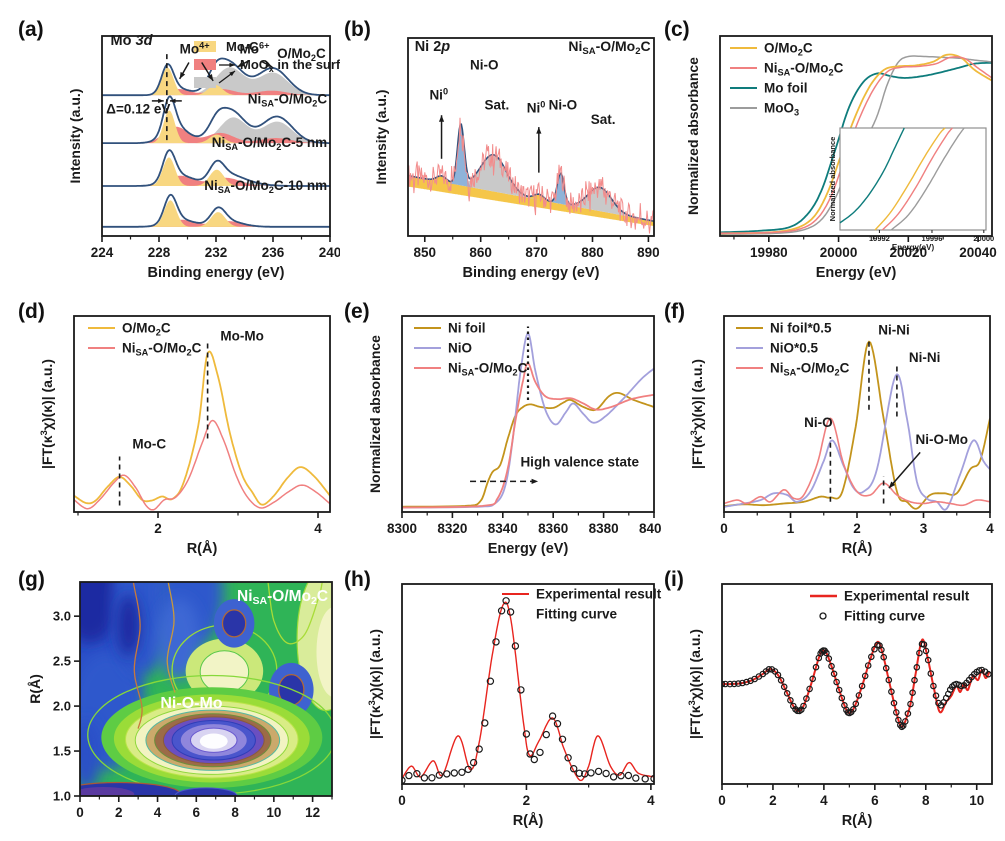 The width and height of the screenshot is (1005, 841). I want to click on svg-text: 3.0, so click(62, 616).